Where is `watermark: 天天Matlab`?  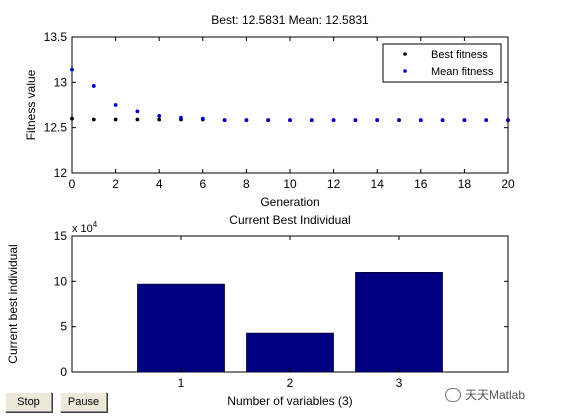 watermark: 天天Matlab is located at coordinates (485, 394).